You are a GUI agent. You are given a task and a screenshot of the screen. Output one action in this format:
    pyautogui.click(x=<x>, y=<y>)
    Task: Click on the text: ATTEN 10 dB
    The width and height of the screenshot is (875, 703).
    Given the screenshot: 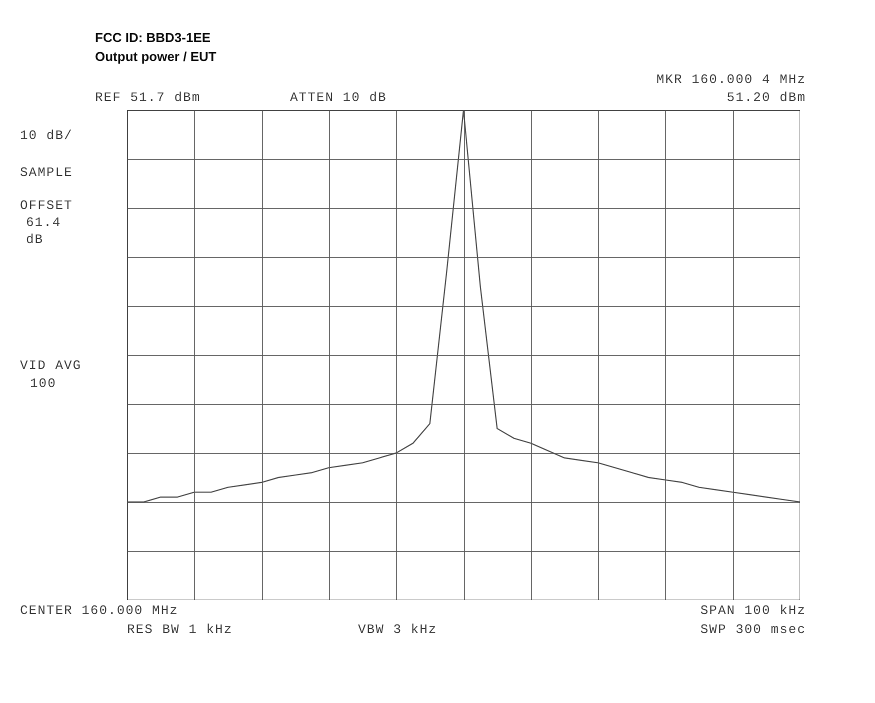 What is the action you would take?
    pyautogui.click(x=338, y=97)
    